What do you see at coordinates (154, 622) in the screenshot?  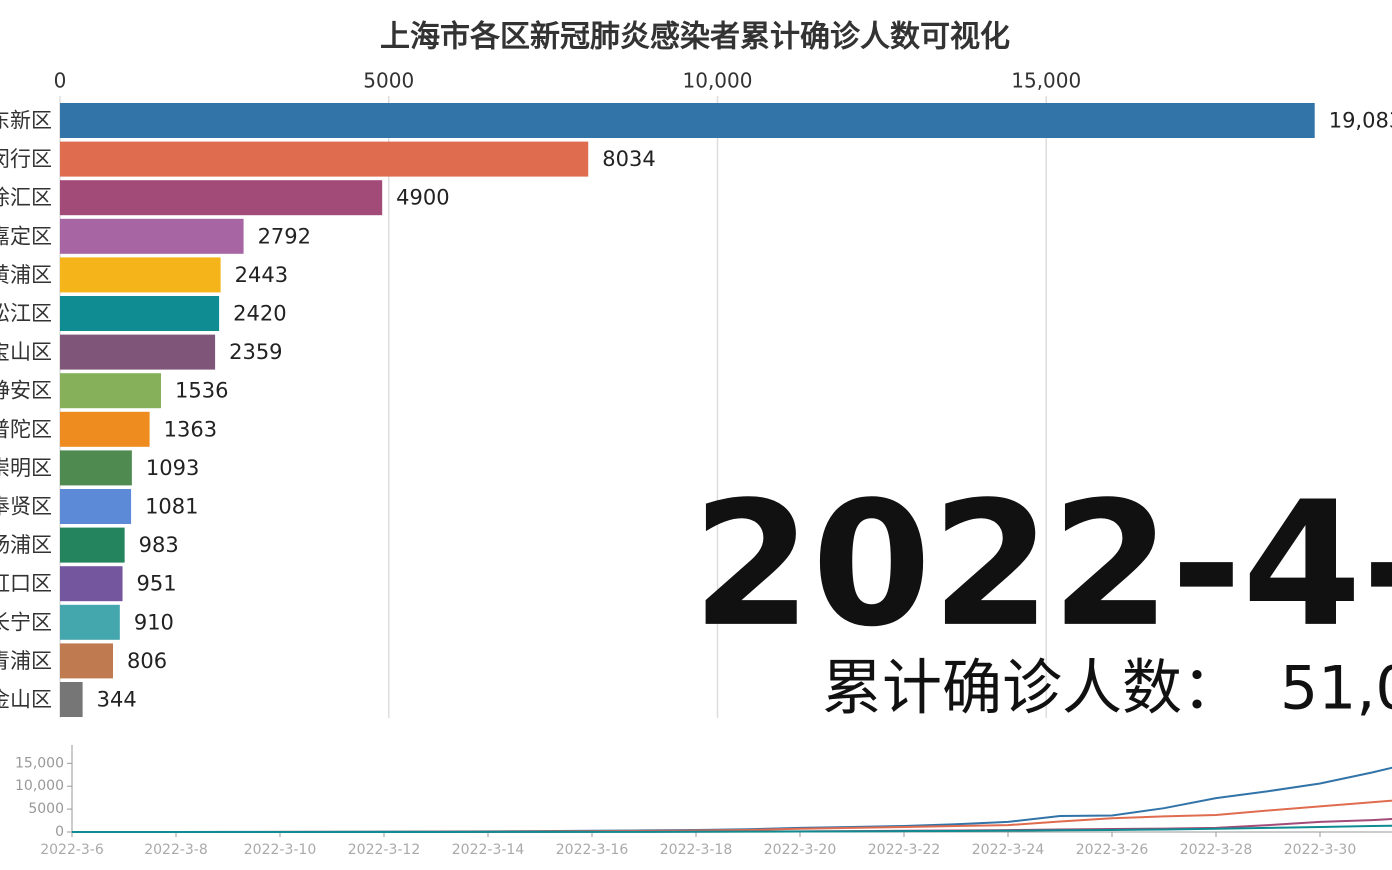 I see `value-label: 910` at bounding box center [154, 622].